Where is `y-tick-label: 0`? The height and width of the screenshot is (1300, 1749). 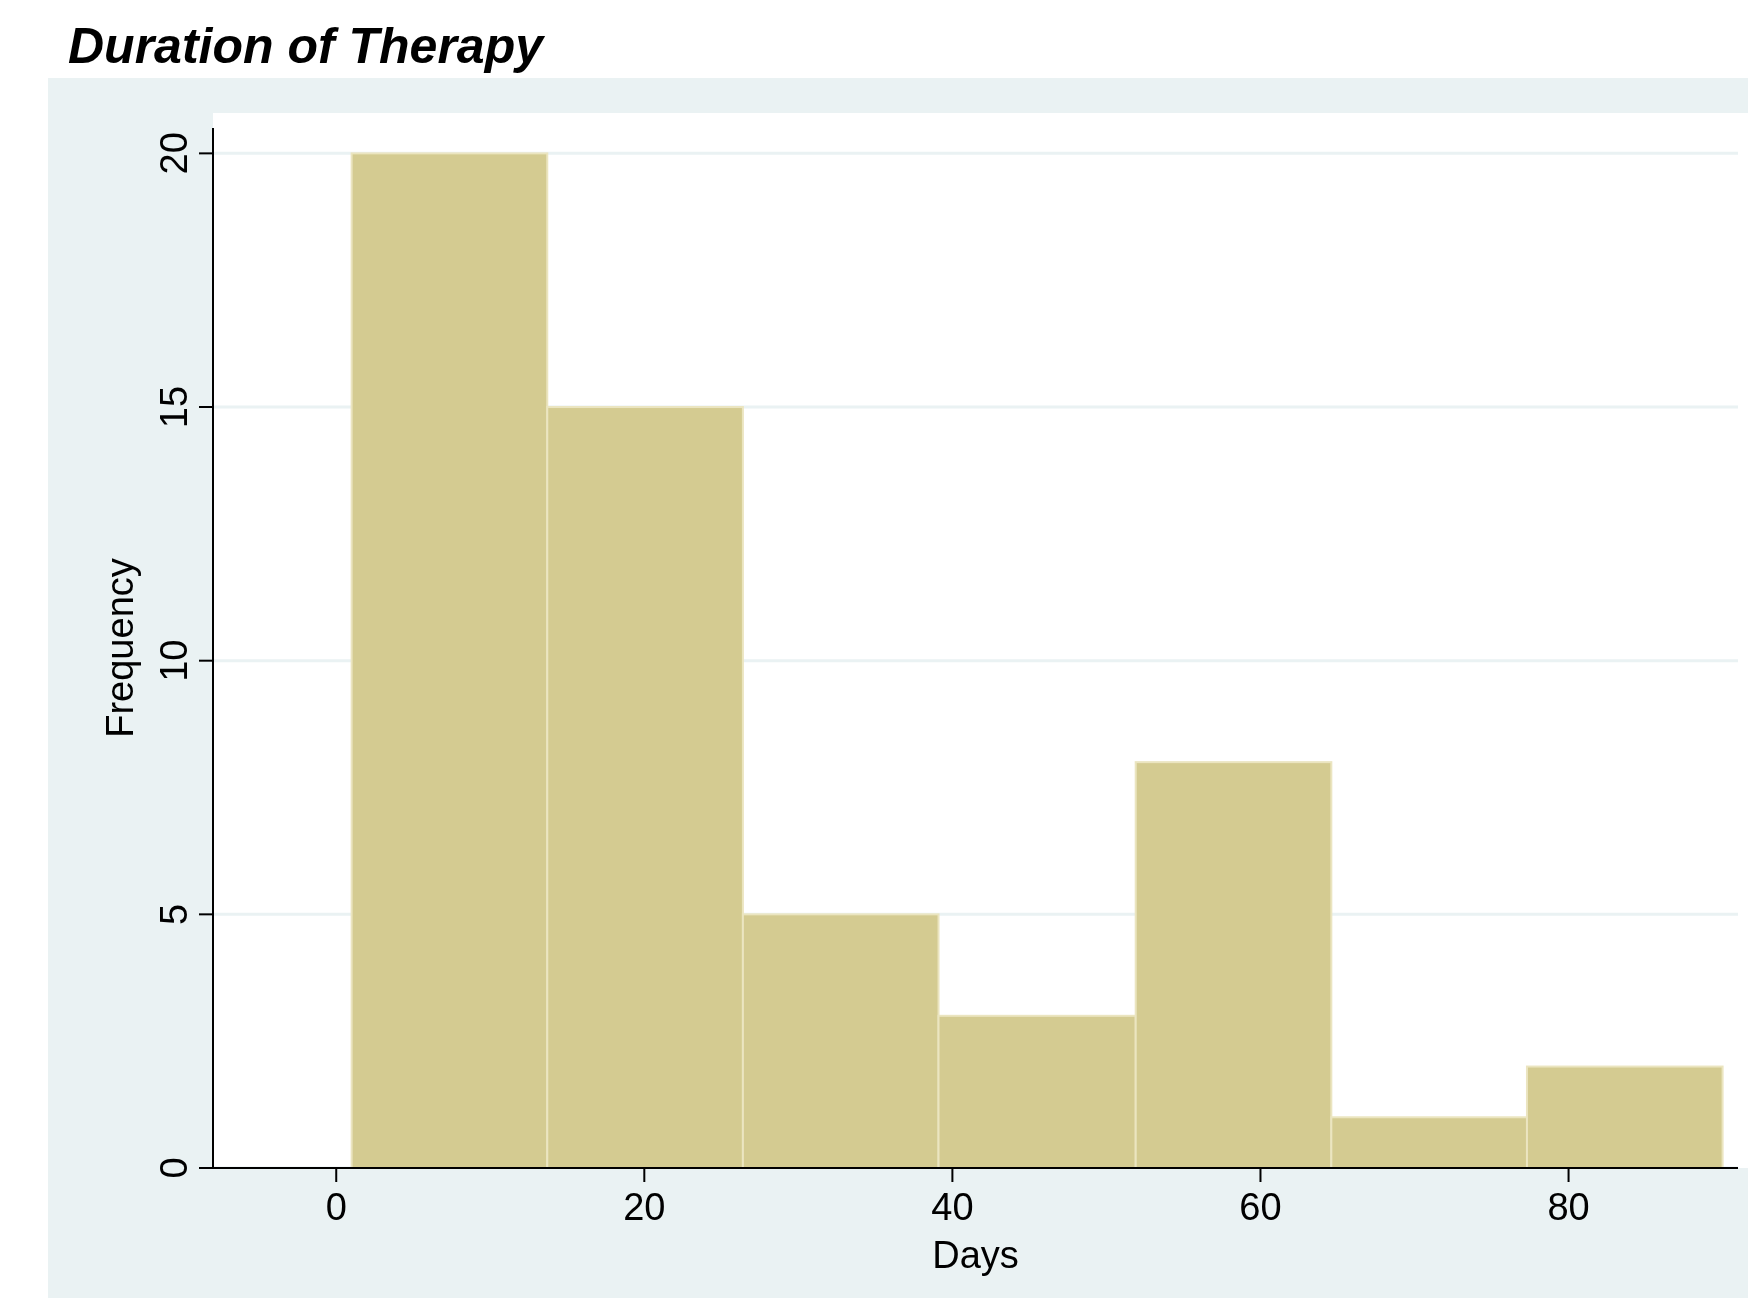
y-tick-label: 0 is located at coordinates (174, 1168).